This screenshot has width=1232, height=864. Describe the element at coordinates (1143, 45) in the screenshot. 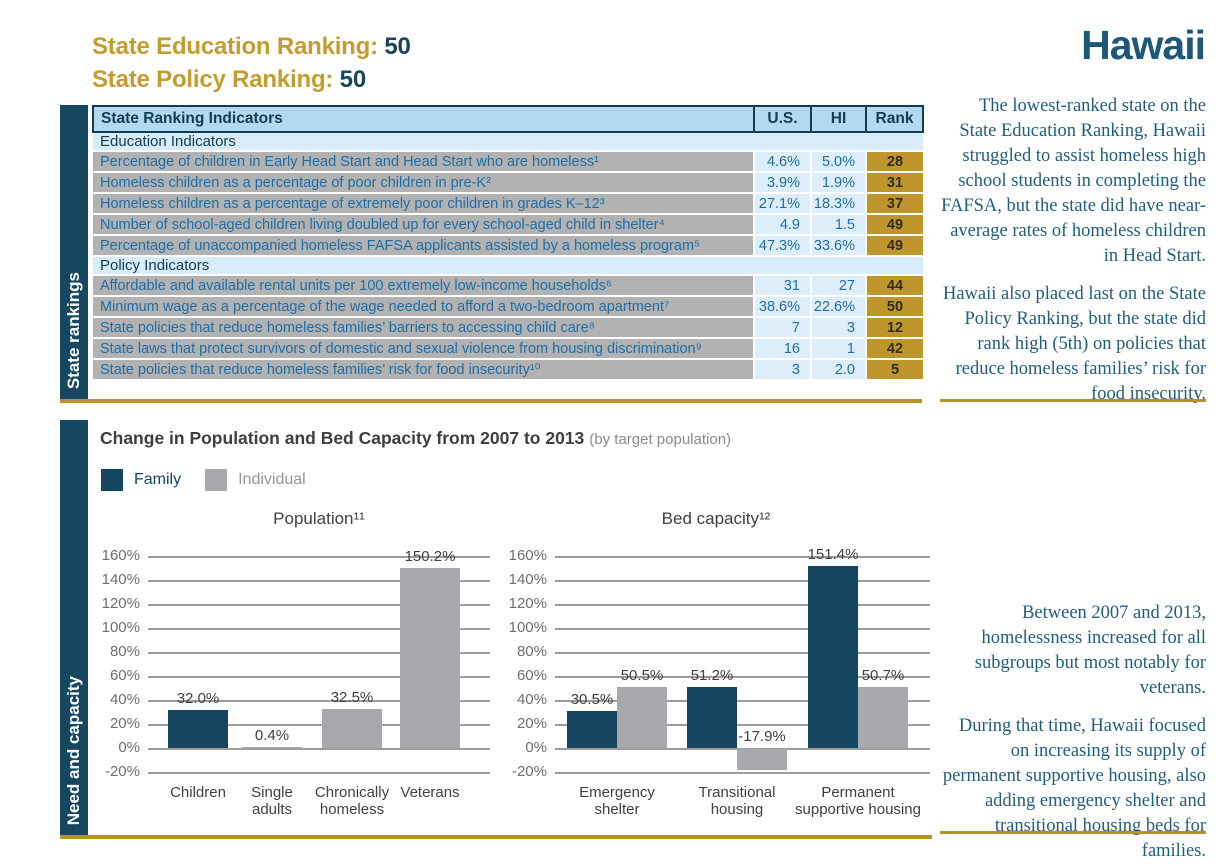

I see `page-title: Hawaii` at that location.